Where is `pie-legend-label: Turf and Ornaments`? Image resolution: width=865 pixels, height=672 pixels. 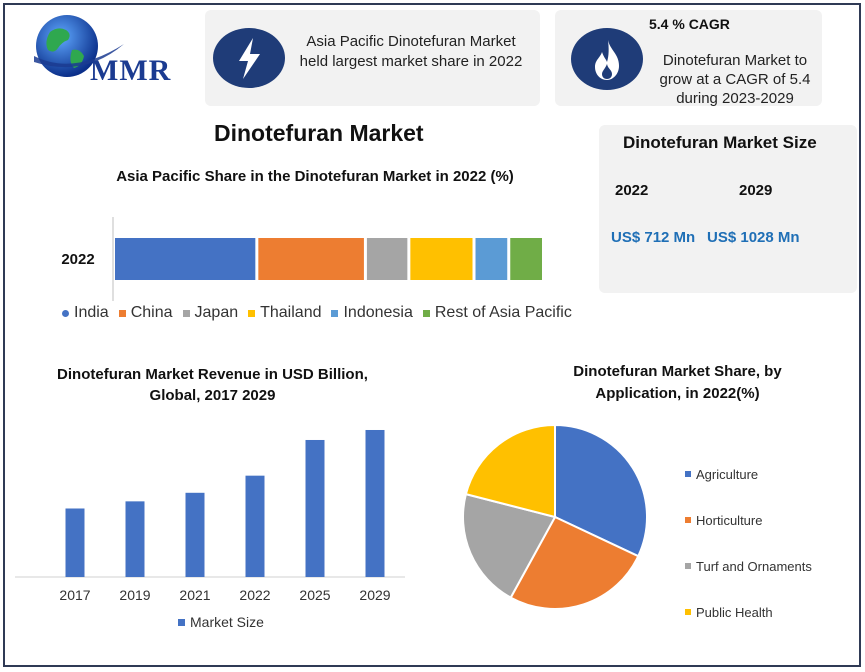
pie-legend-label: Turf and Ornaments is located at coordinates (754, 566).